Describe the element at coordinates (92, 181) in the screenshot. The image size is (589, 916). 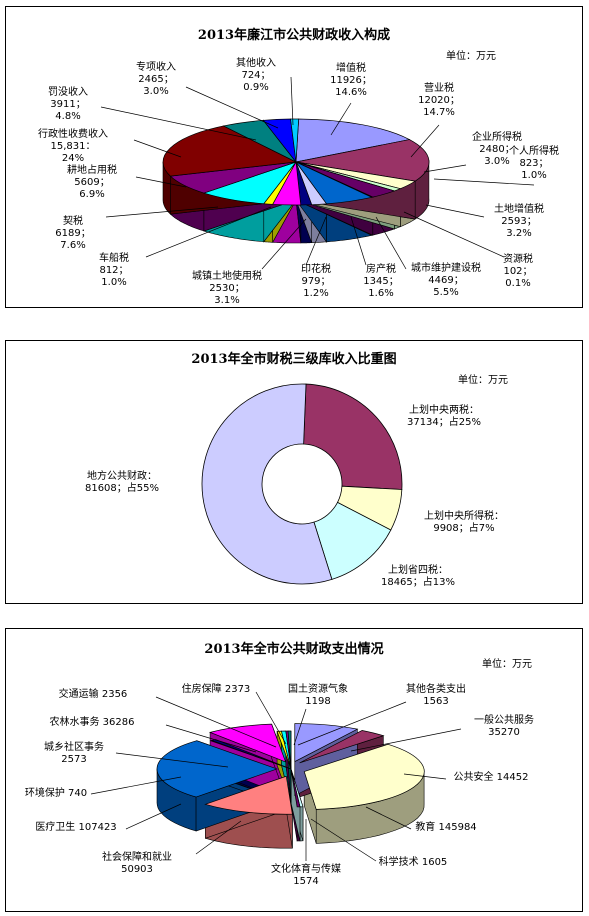
I see `slice-label: 耕地占用税 5609； 6.9%` at that location.